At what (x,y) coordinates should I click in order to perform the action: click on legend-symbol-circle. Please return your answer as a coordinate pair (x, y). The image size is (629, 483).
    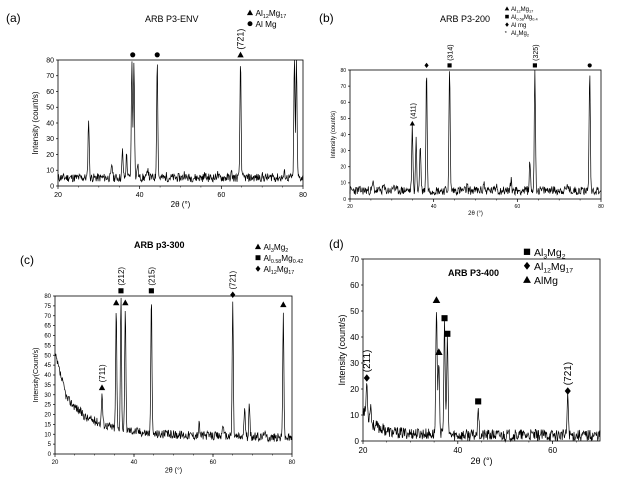
    Looking at the image, I should click on (250, 24).